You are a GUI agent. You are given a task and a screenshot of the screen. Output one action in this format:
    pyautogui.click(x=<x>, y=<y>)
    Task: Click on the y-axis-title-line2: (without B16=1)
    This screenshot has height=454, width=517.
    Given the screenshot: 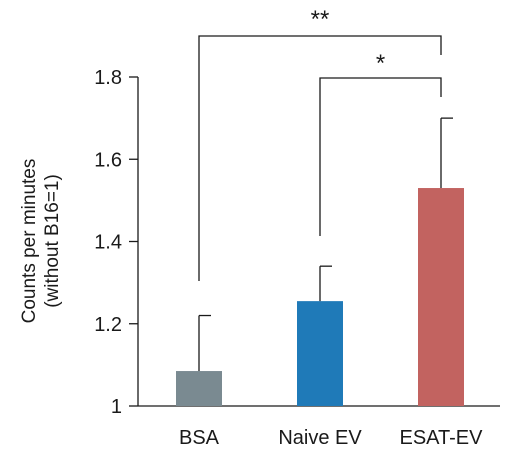 What is the action you would take?
    pyautogui.click(x=52, y=241)
    